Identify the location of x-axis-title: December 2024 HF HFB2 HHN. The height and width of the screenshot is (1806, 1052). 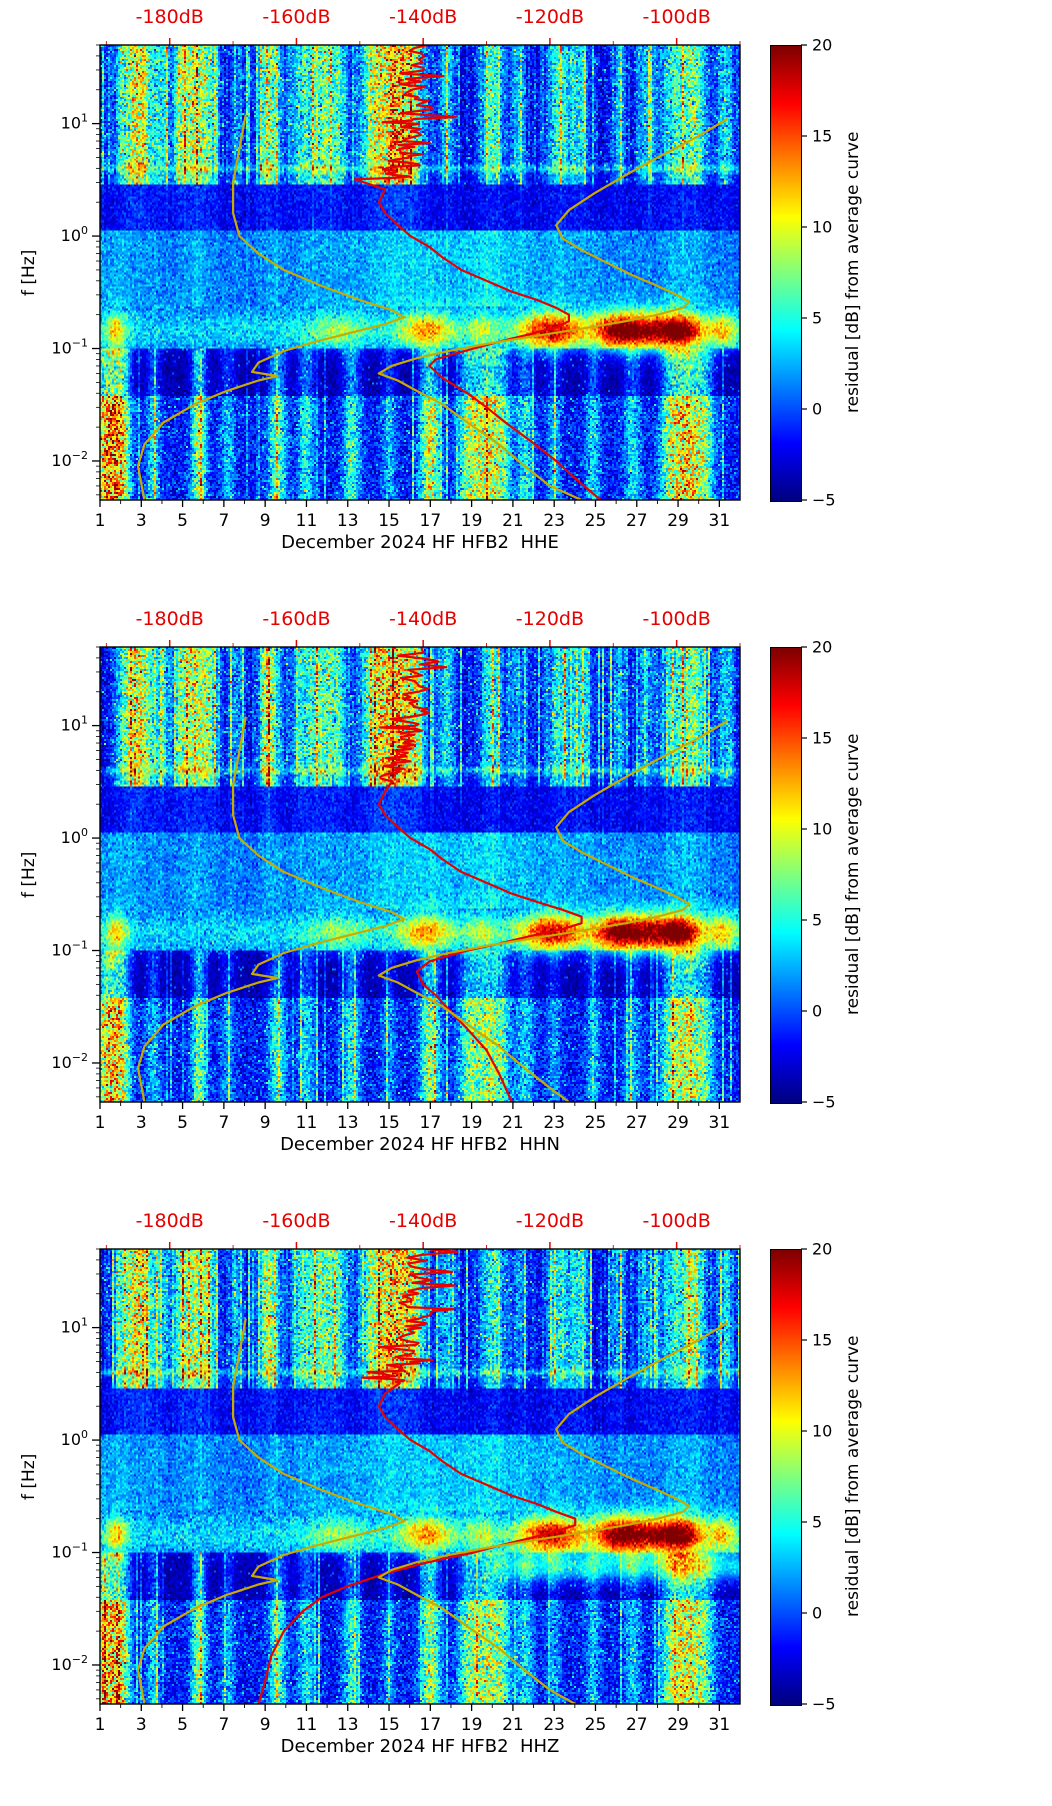
(420, 1144).